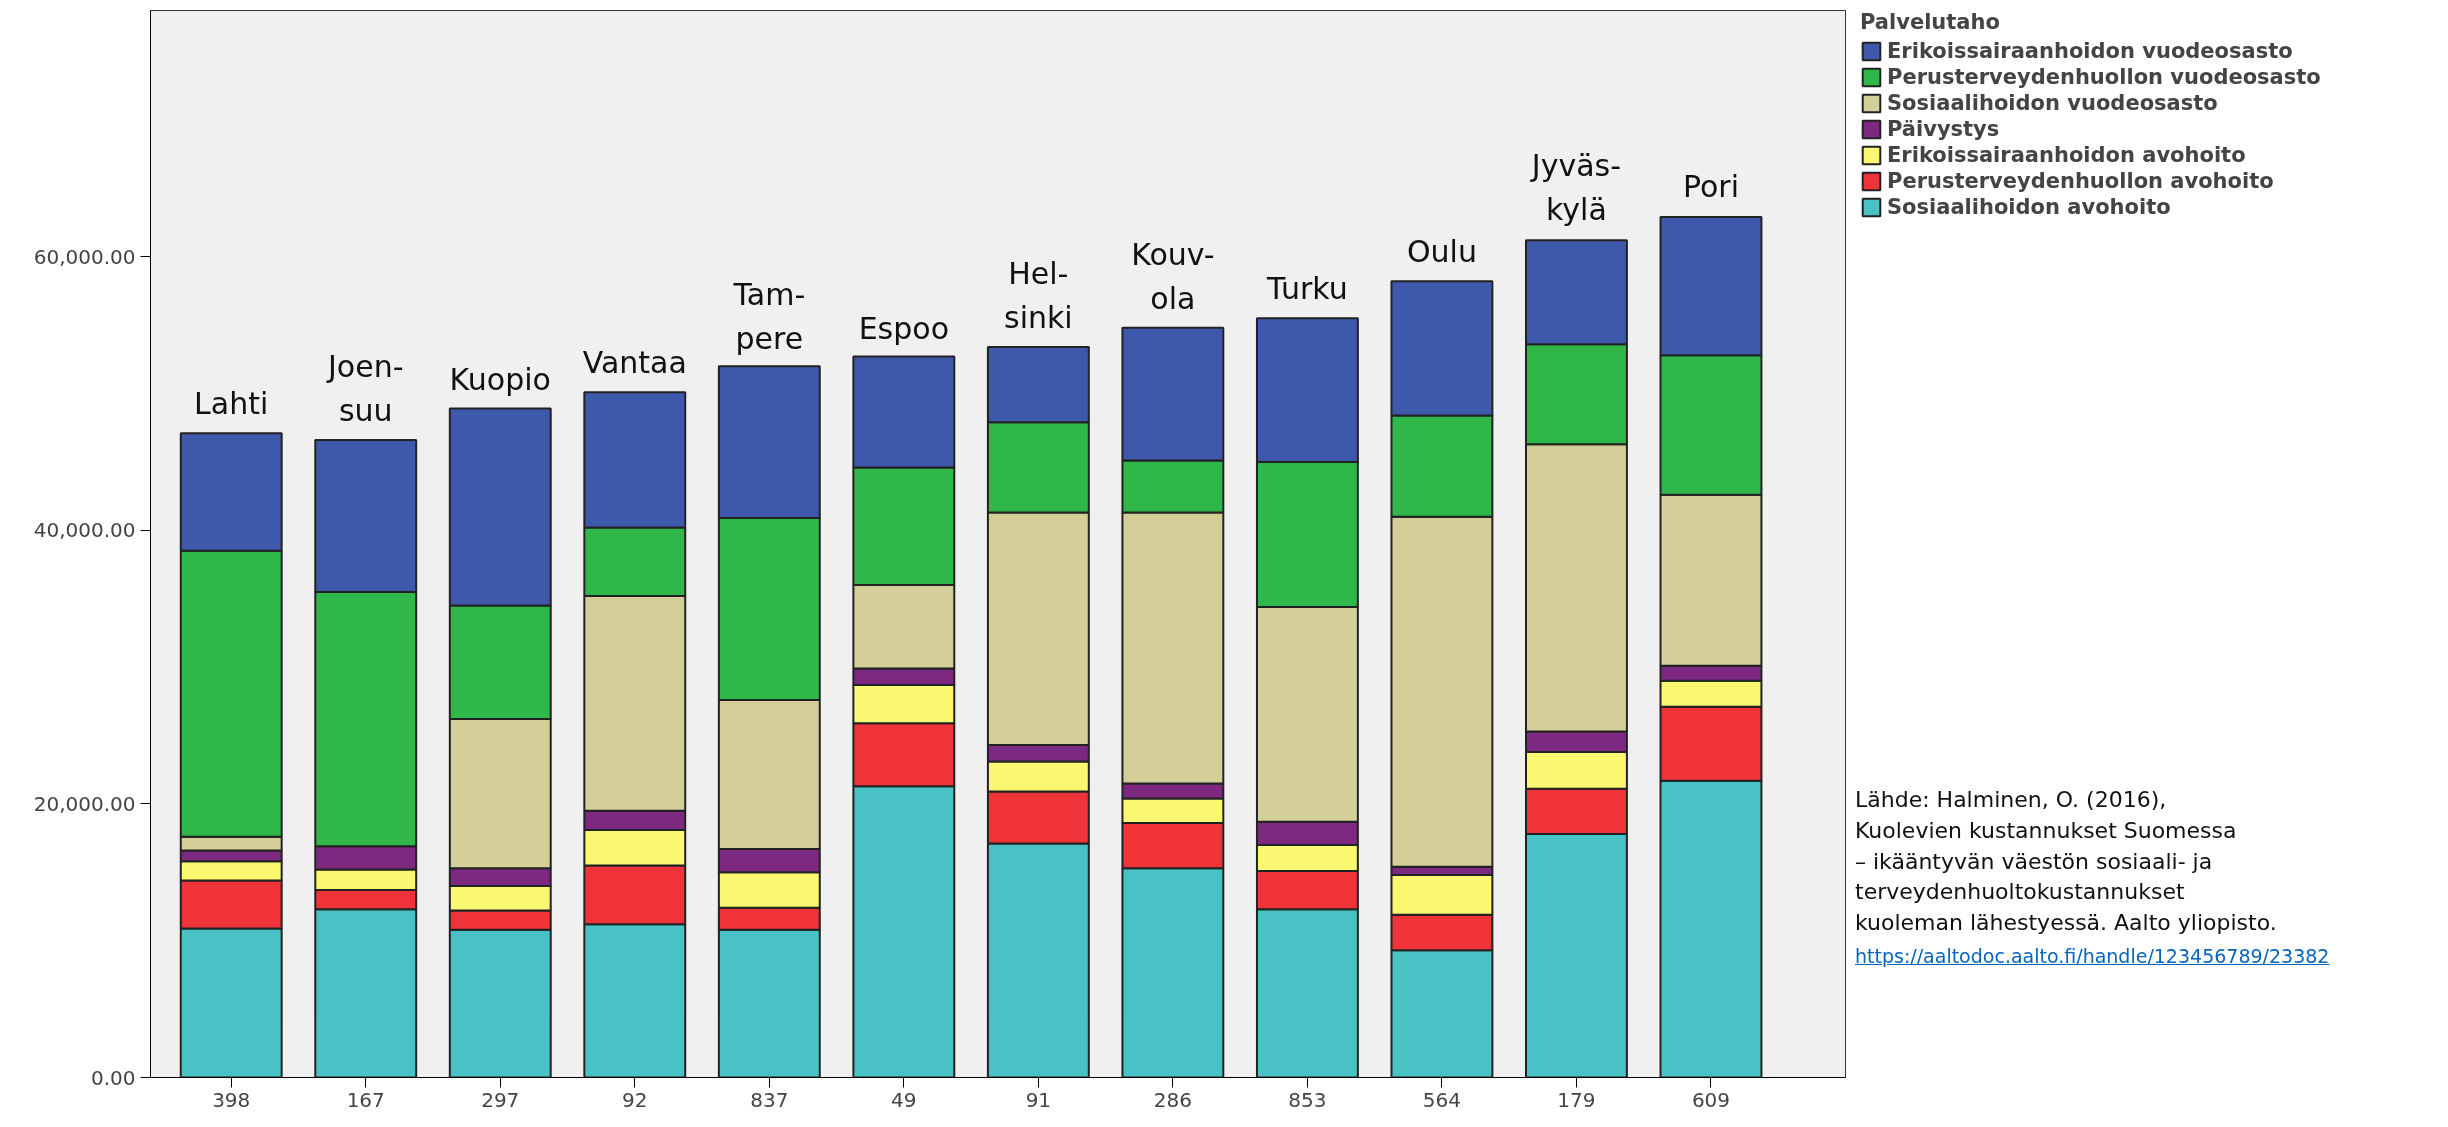 This screenshot has height=1127, width=2448. What do you see at coordinates (365, 1099) in the screenshot?
I see `x-tick-label: 167` at bounding box center [365, 1099].